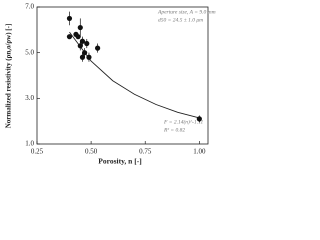 Image resolution: width=320 pixels, height=240 pixels. I want to click on y-tick-label: 7.0, so click(29, 7).